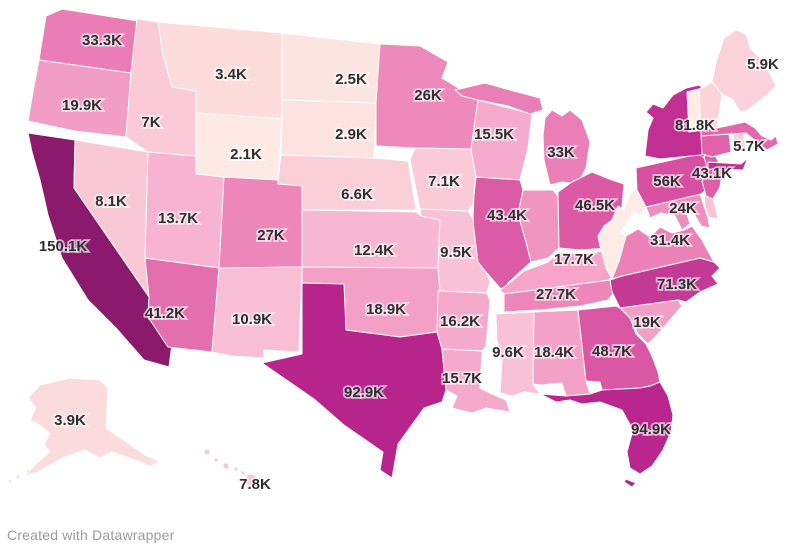 Image resolution: width=800 pixels, height=550 pixels. What do you see at coordinates (739, 142) in the screenshot?
I see `state-ri` at bounding box center [739, 142].